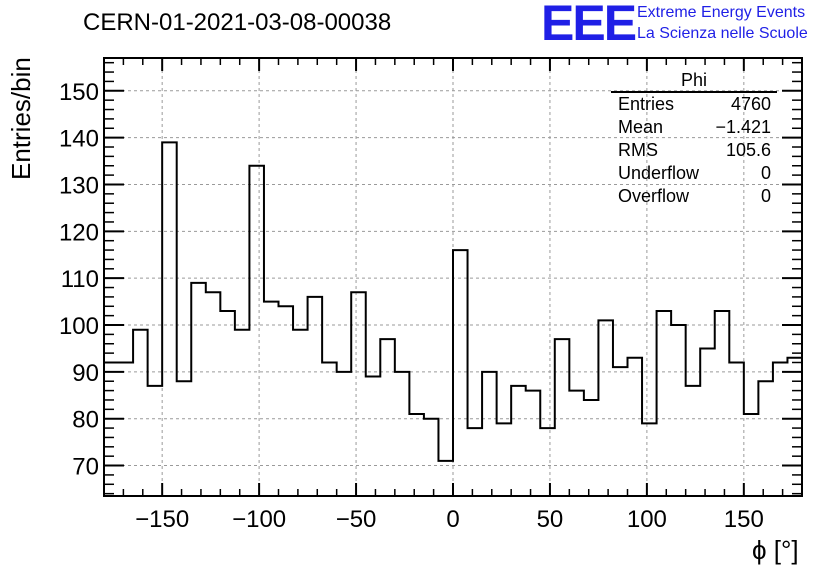 This screenshot has height=572, width=836. What do you see at coordinates (694, 196) in the screenshot?
I see `stats-row-overflow: Overflow 0` at bounding box center [694, 196].